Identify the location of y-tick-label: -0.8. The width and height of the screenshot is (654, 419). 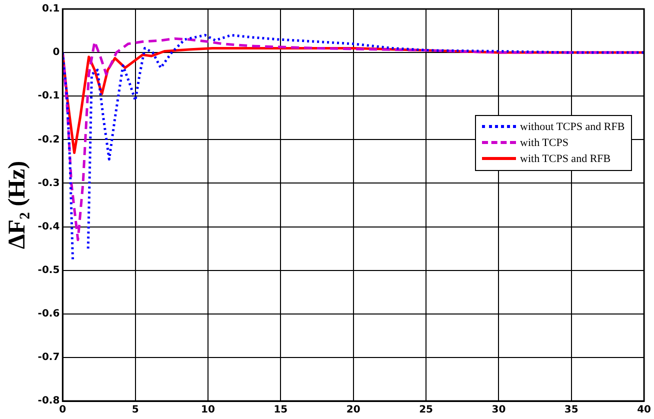
(49, 401).